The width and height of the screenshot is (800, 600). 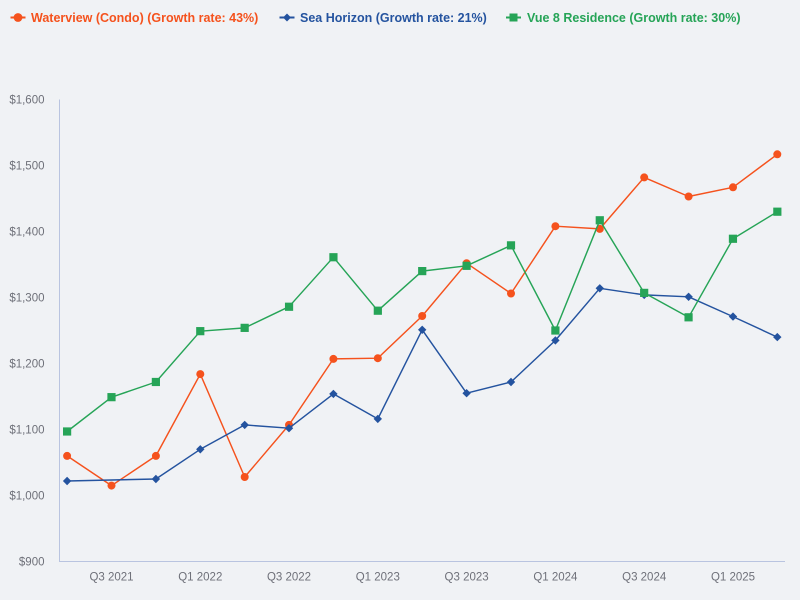 What do you see at coordinates (111, 578) in the screenshot?
I see `svg-text: Q3 2021` at bounding box center [111, 578].